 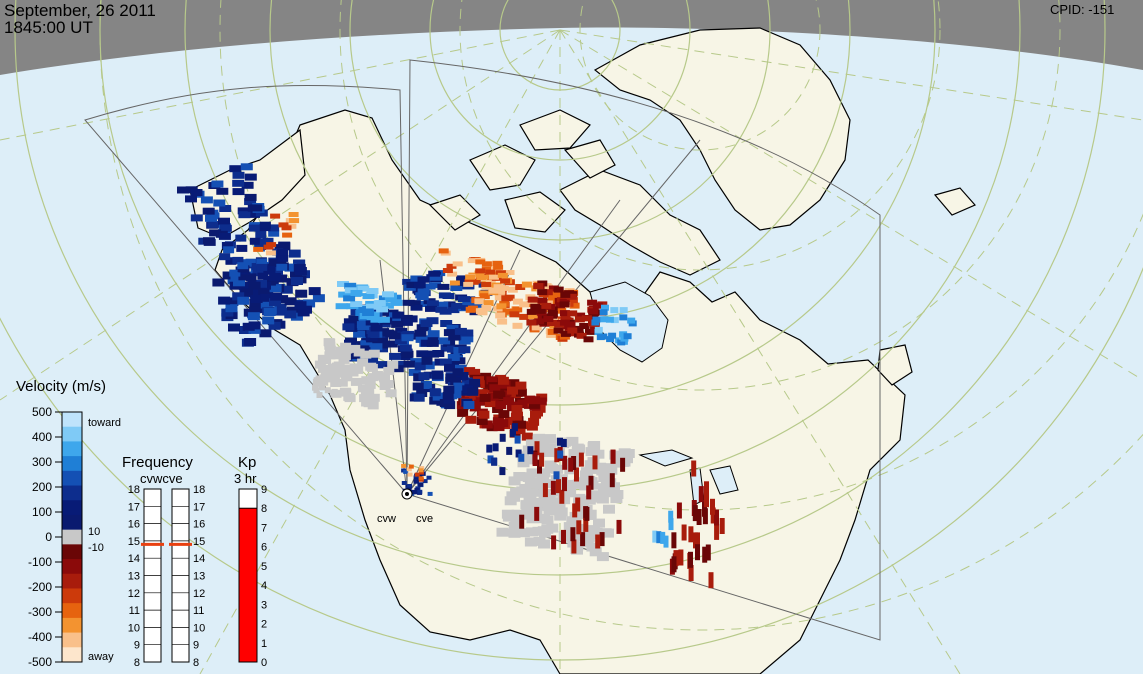 I want to click on great-lake-superior, so click(x=666, y=458).